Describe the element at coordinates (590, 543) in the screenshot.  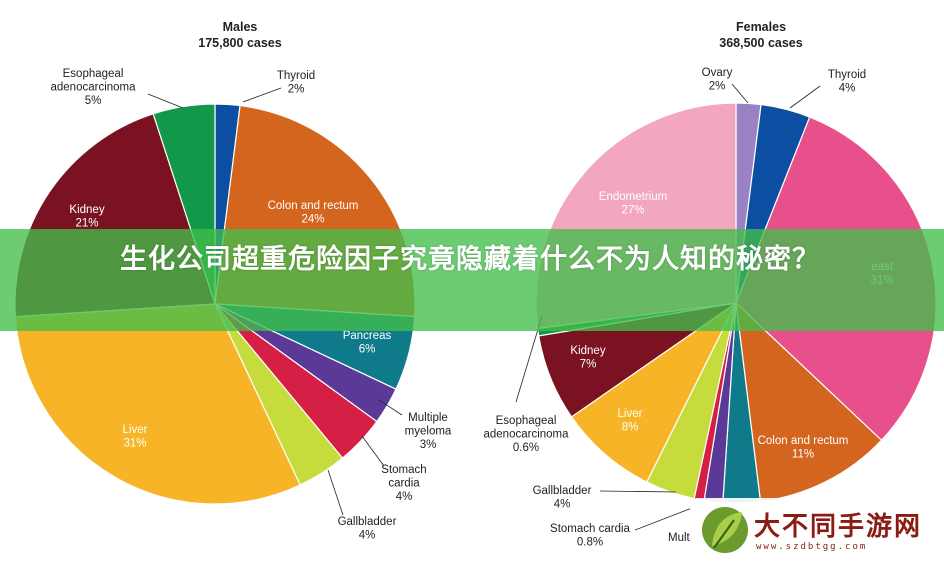
I see `label-stomach-cardia-line: 0.8%` at that location.